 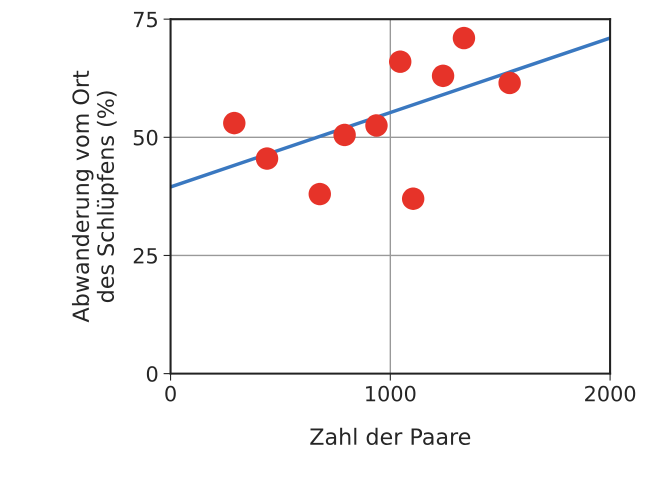 I want to click on x-tick-label: 0, so click(x=170, y=394).